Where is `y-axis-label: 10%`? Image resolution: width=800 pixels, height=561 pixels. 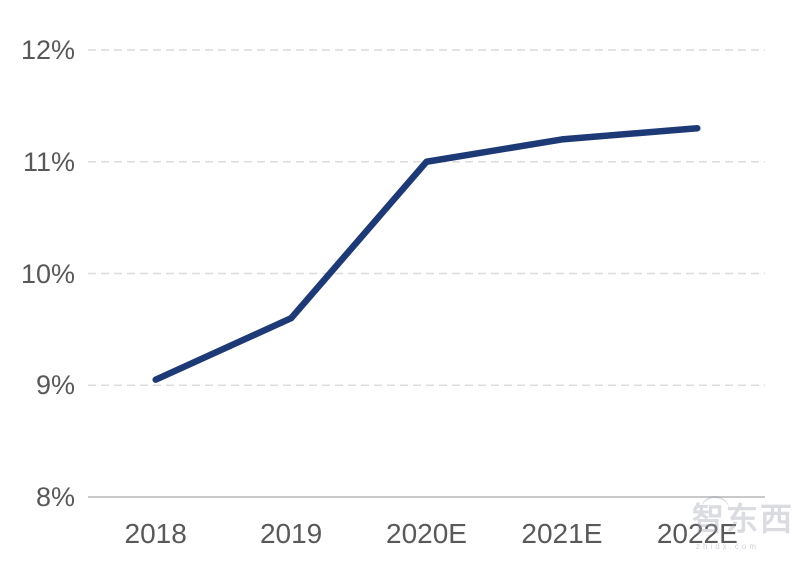
y-axis-label: 10% is located at coordinates (47, 273).